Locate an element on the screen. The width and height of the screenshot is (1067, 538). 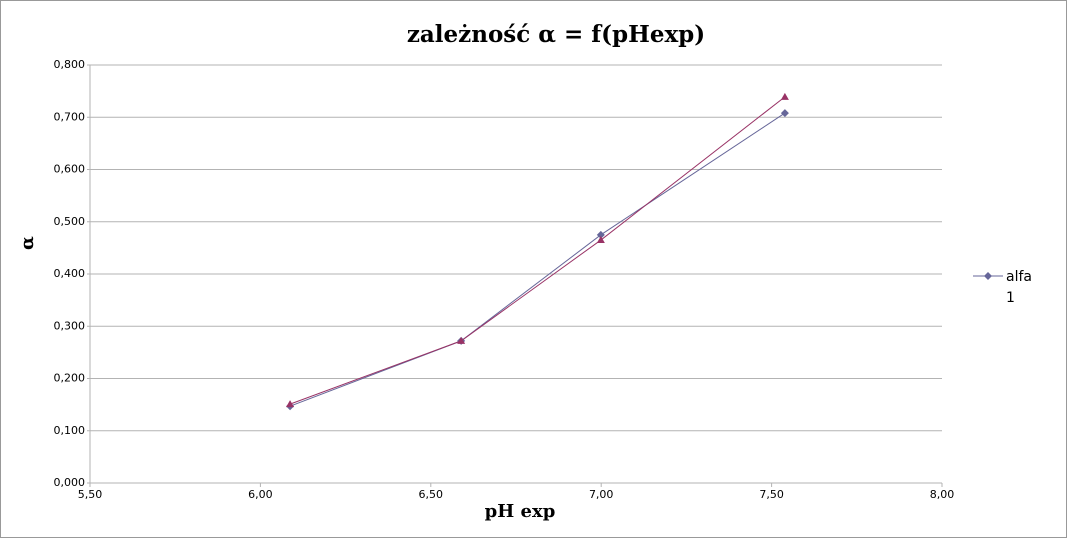
y-tick-label: 0,200 is located at coordinates (70, 378).